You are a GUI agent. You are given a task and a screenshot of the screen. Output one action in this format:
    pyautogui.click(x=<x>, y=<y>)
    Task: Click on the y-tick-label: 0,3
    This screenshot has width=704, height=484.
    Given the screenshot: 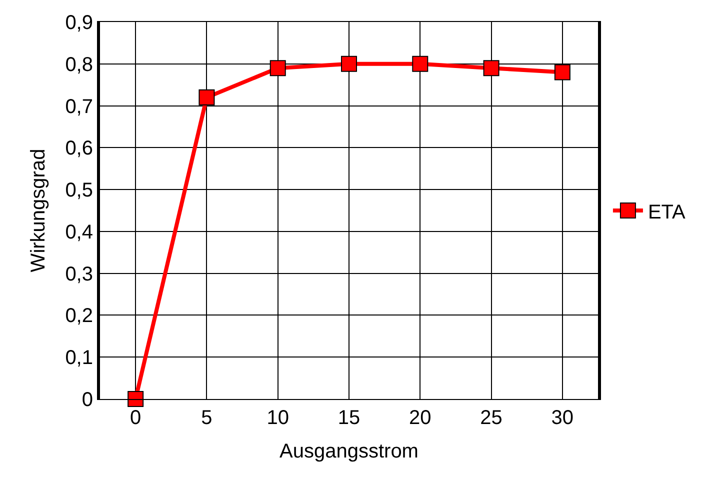 What is the action you would take?
    pyautogui.click(x=79, y=274)
    